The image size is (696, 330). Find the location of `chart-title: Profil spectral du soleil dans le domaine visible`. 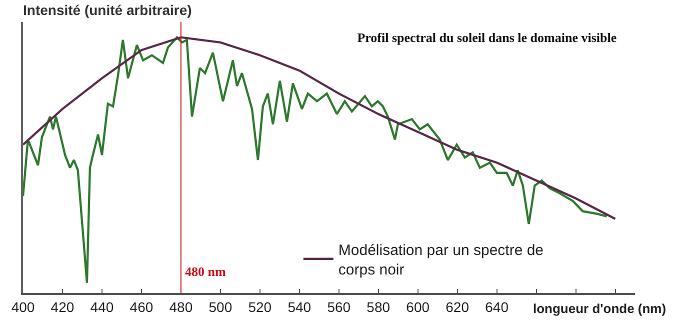

chart-title: Profil spectral du soleil dans le domaine visible is located at coordinates (487, 38).